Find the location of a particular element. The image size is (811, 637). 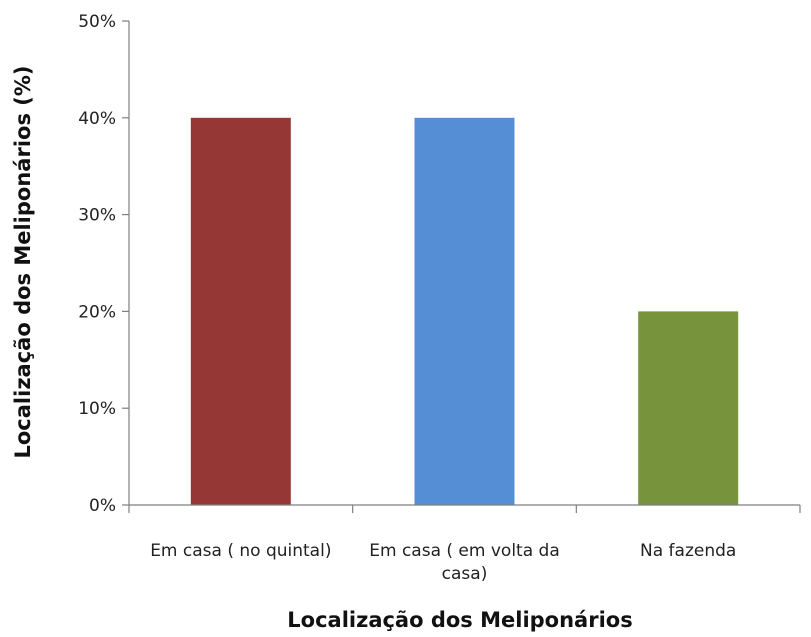

x-category-label: Na fazenda is located at coordinates (688, 551).